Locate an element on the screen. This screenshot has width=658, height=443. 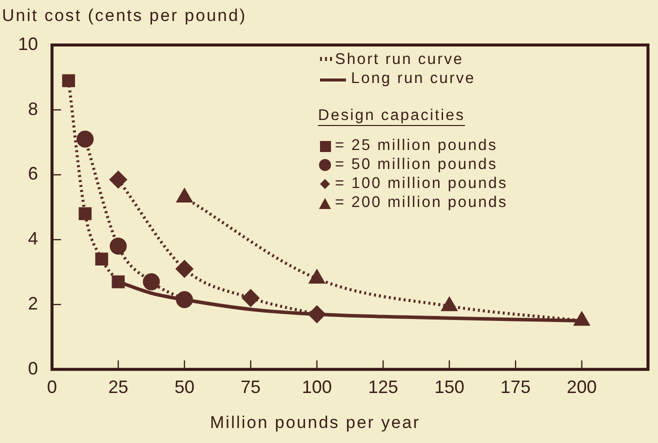
legend-label: Long run curve is located at coordinates (413, 78).